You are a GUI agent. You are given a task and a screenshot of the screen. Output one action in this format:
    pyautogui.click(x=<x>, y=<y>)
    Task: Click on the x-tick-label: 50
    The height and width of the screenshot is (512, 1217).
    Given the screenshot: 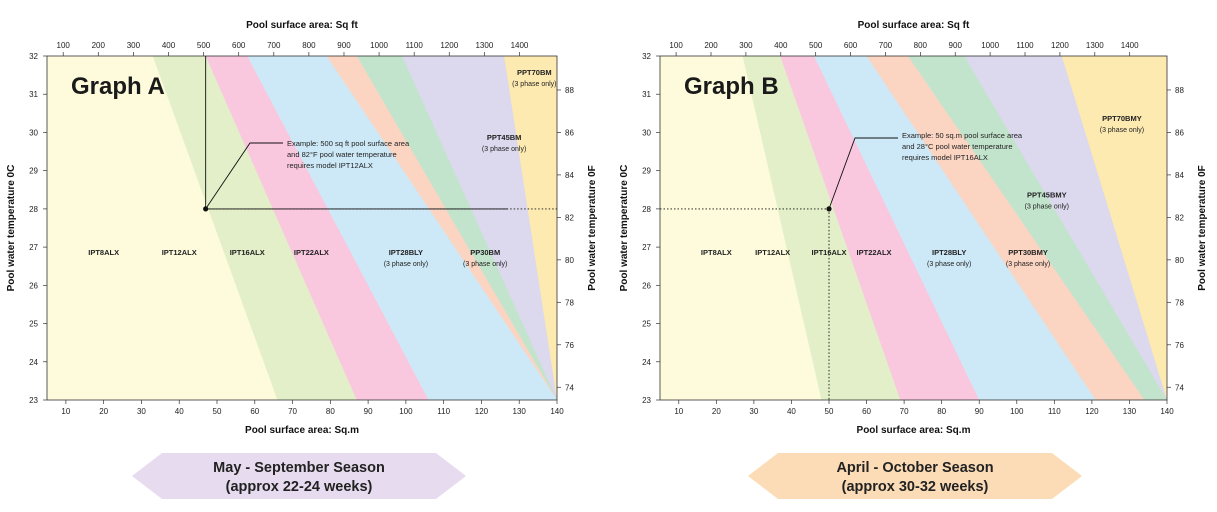 What is the action you would take?
    pyautogui.click(x=829, y=411)
    